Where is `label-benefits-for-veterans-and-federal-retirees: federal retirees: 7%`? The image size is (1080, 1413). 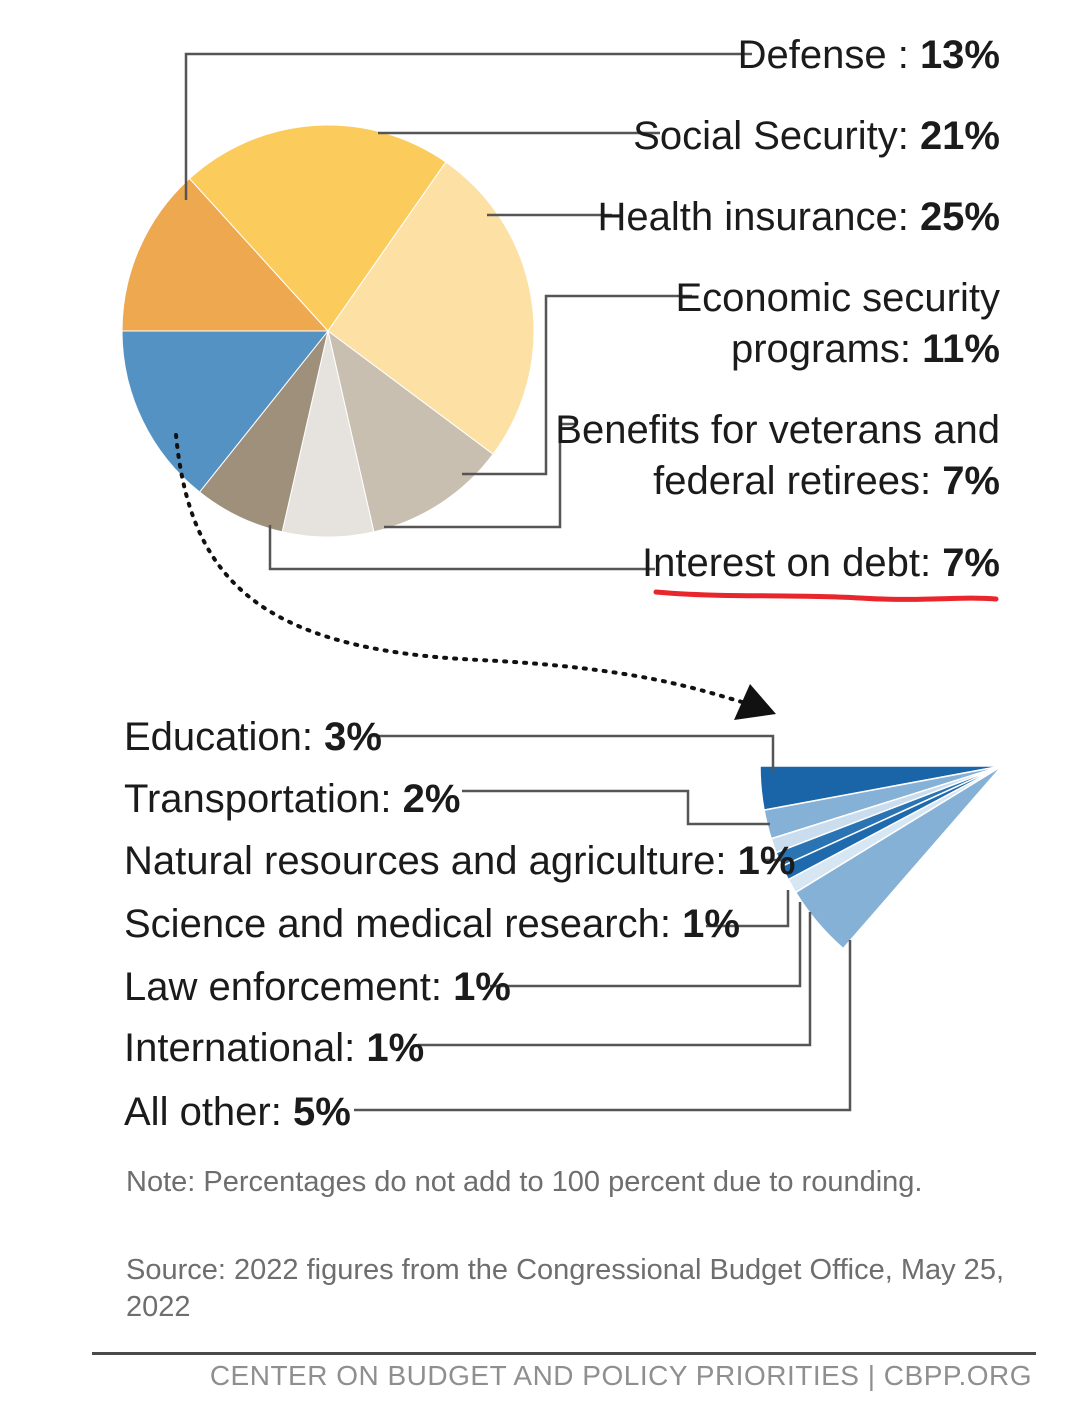 label-benefits-for-veterans-and-federal-retirees: federal retirees: 7% is located at coordinates (826, 481).